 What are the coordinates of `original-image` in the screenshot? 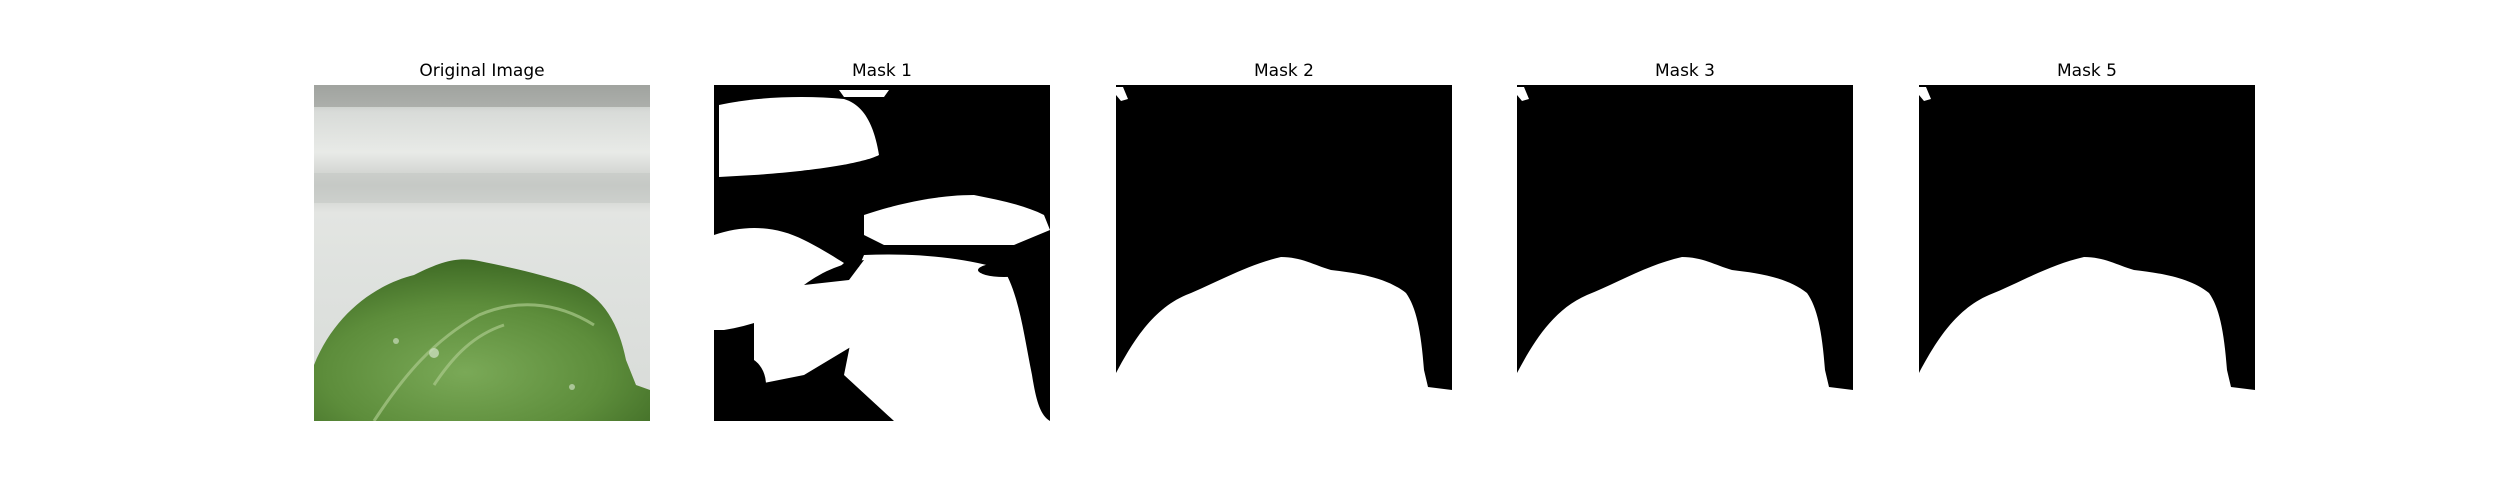 It's located at (482, 253).